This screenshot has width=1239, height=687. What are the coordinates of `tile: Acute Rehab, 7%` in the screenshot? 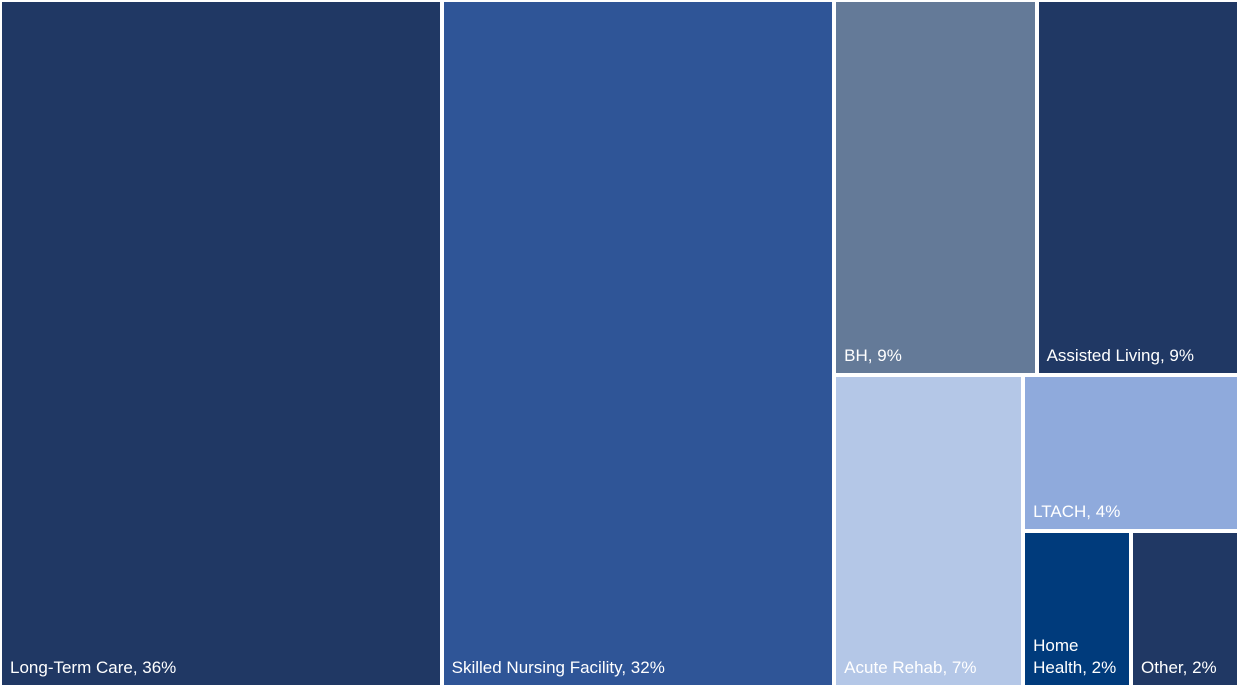 It's located at (929, 530).